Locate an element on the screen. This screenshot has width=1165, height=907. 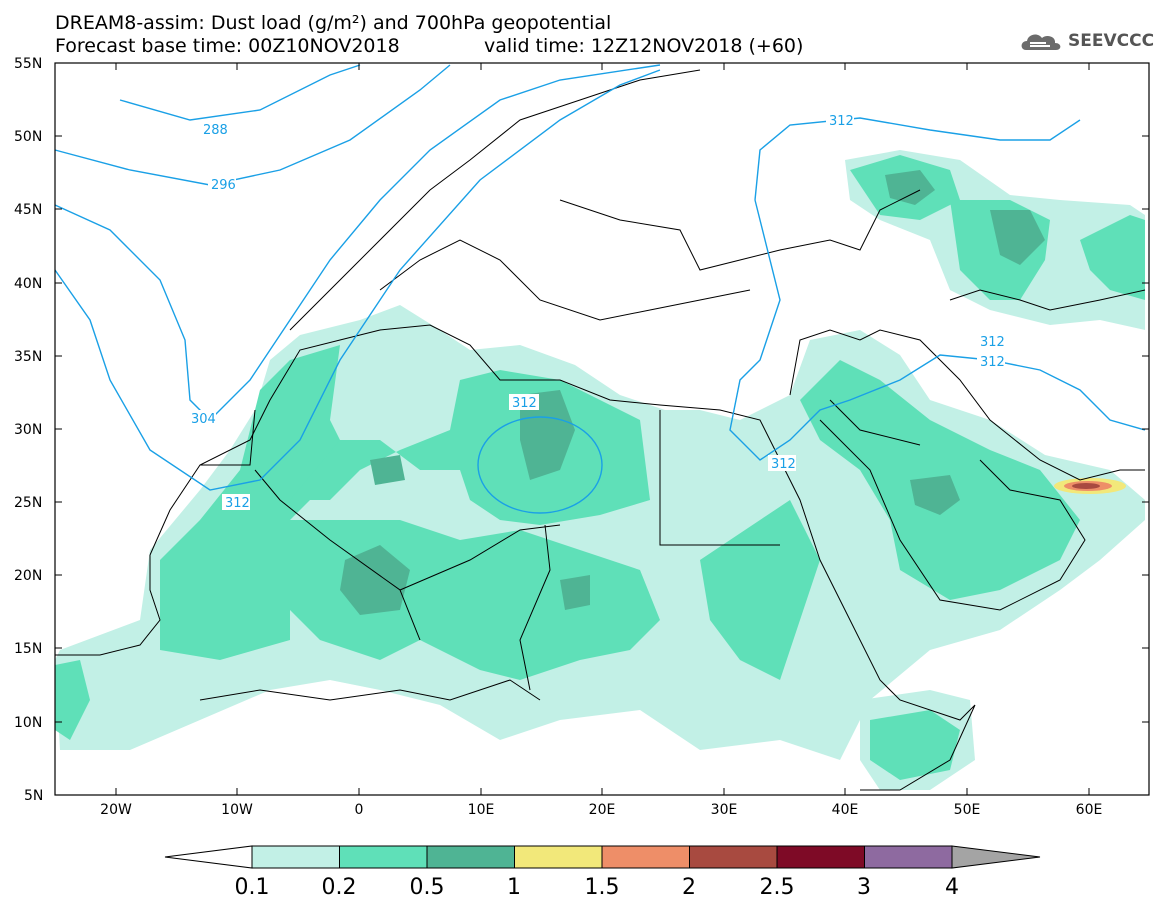
colorbar-tick-label: 0.1 is located at coordinates (252, 887).